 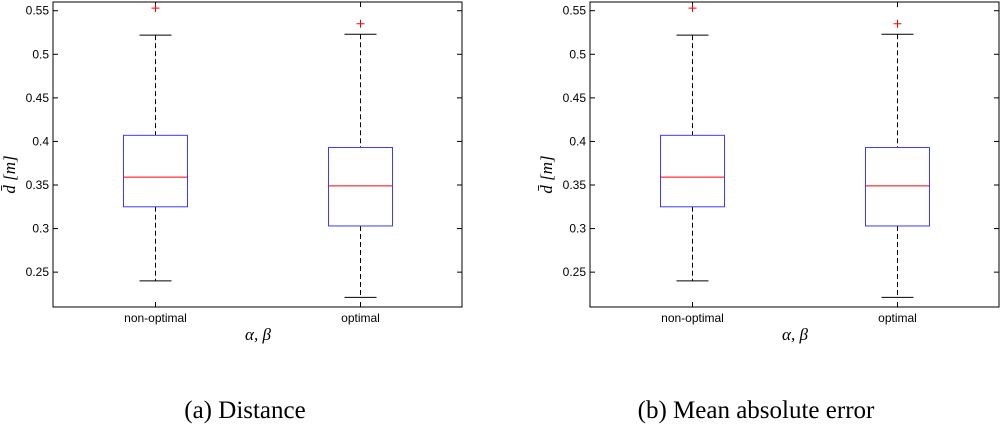 What do you see at coordinates (756, 410) in the screenshot?
I see `caption-b: (b) Mean absolute error` at bounding box center [756, 410].